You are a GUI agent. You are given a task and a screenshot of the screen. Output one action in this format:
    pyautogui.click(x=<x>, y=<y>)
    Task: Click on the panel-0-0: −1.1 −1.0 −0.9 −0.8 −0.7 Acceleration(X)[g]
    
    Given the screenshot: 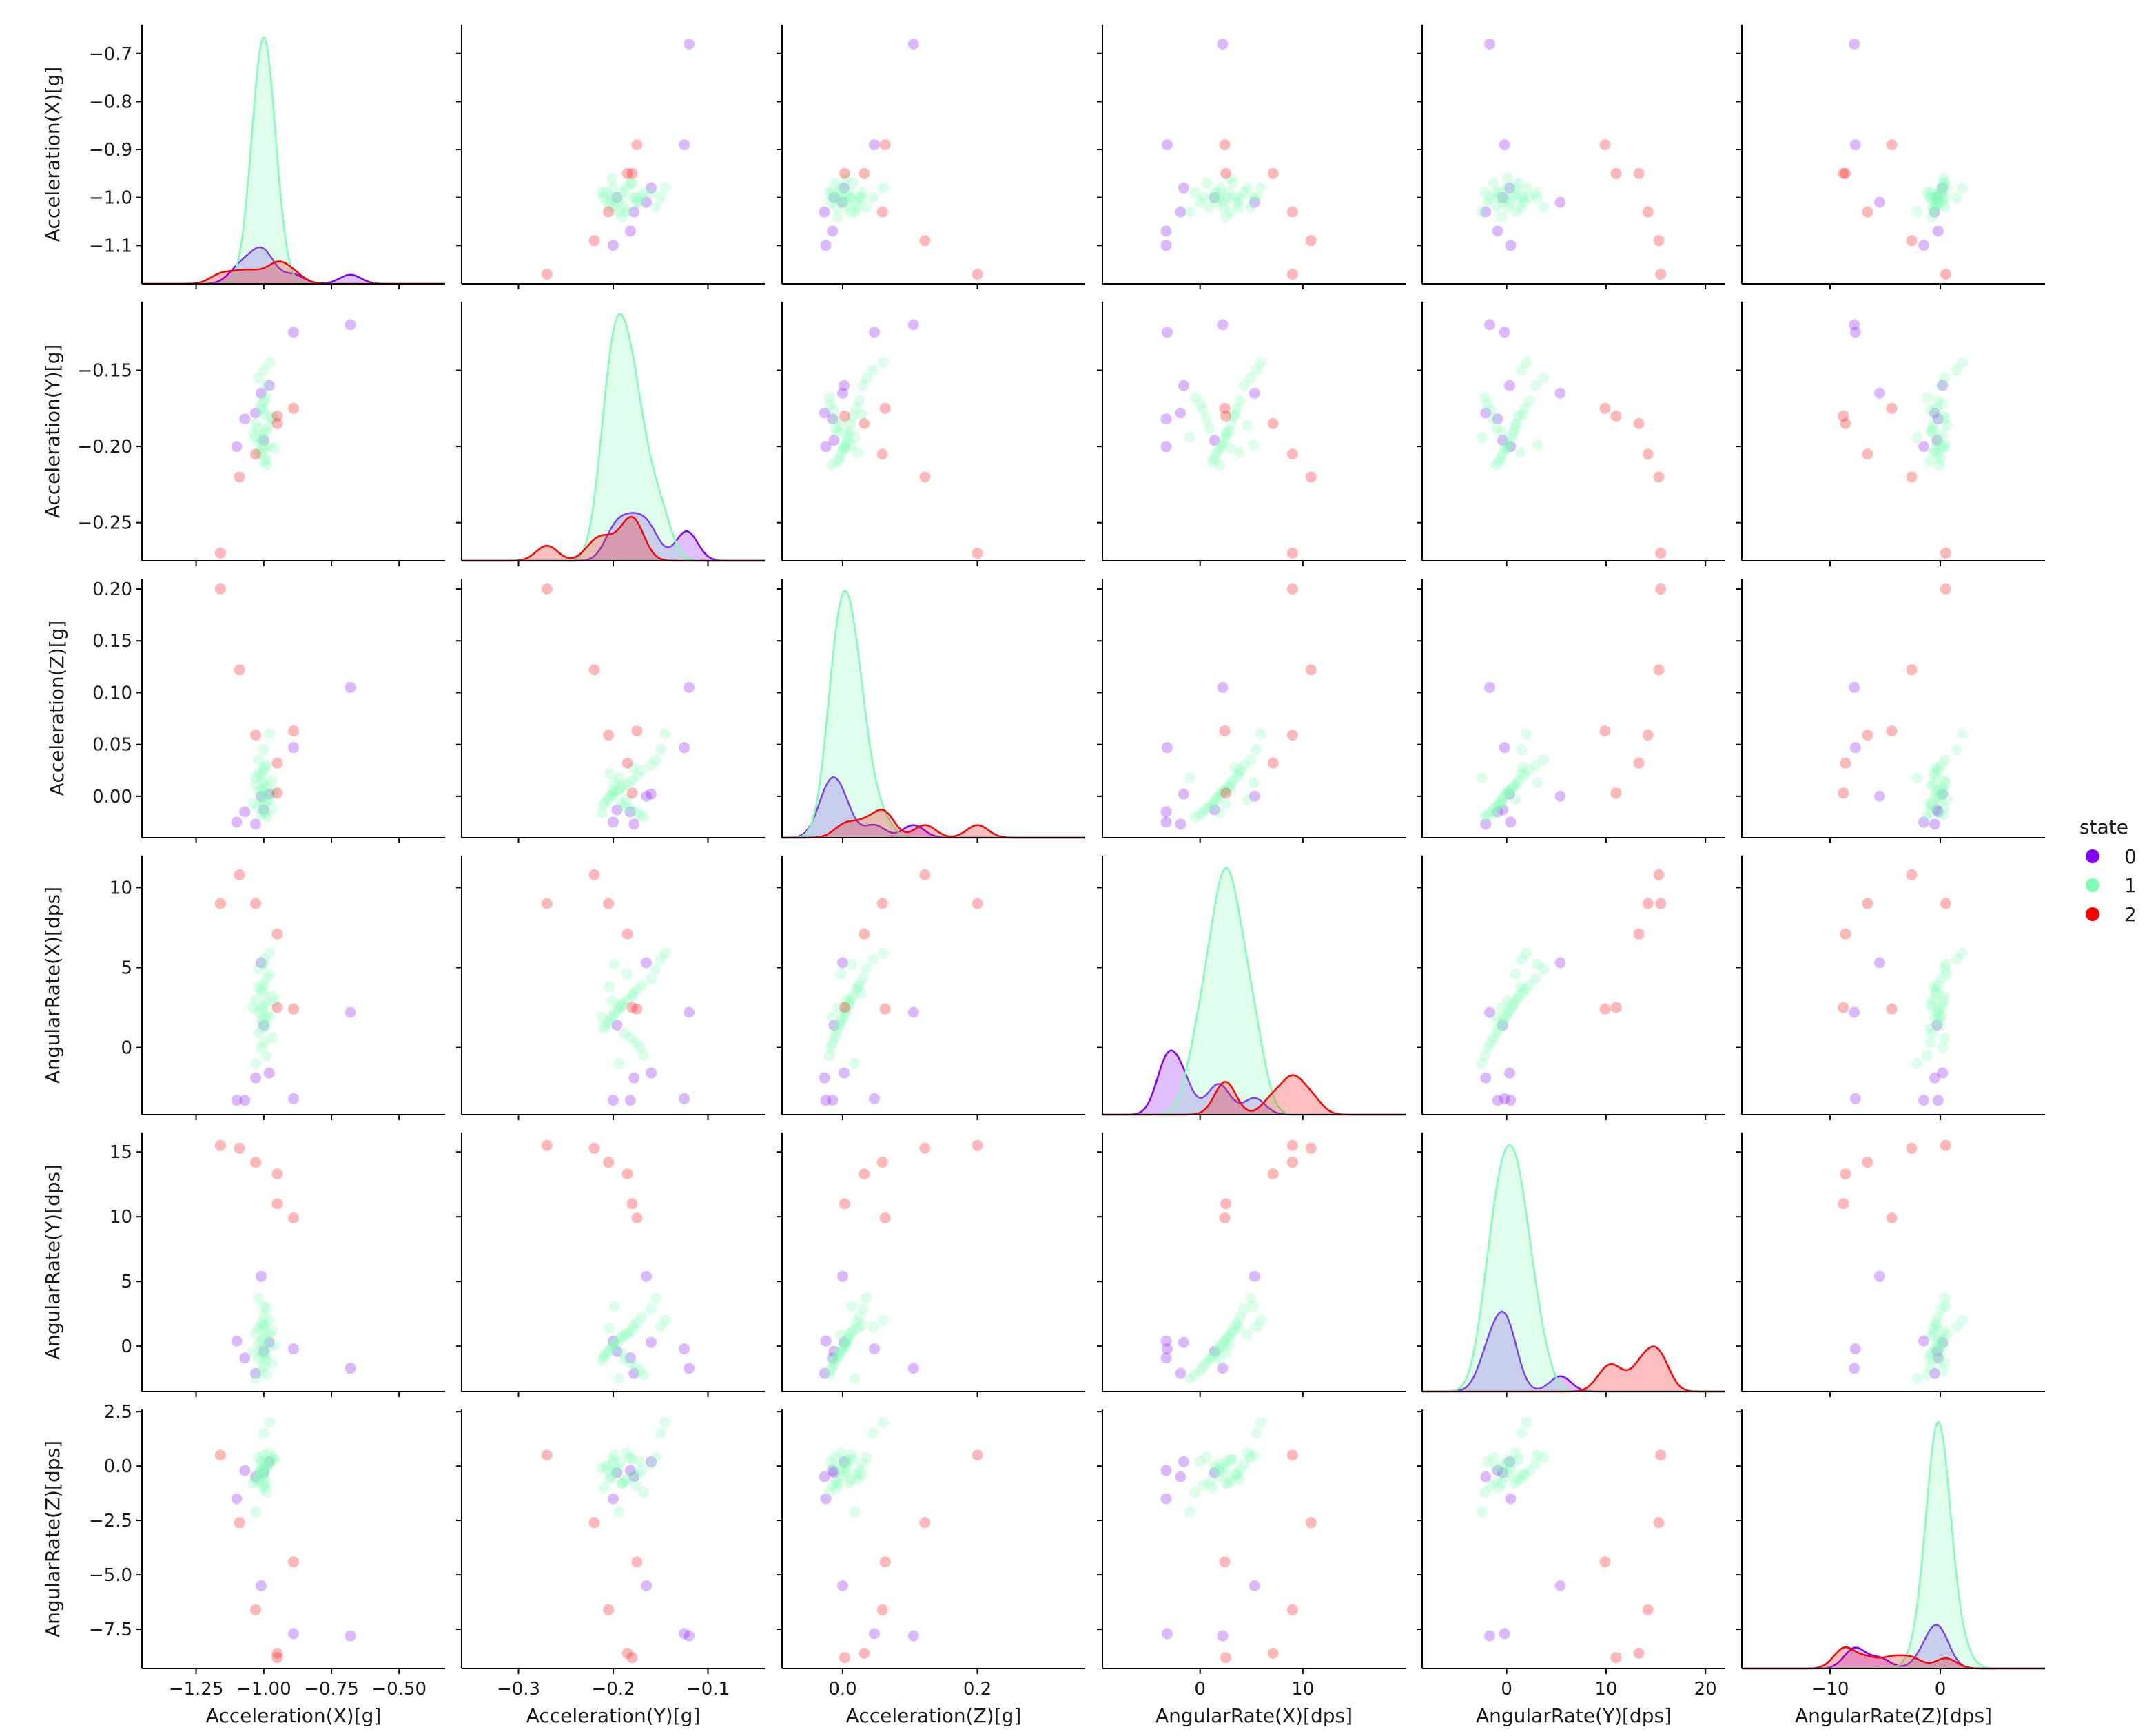 What is the action you would take?
    pyautogui.click(x=243, y=157)
    